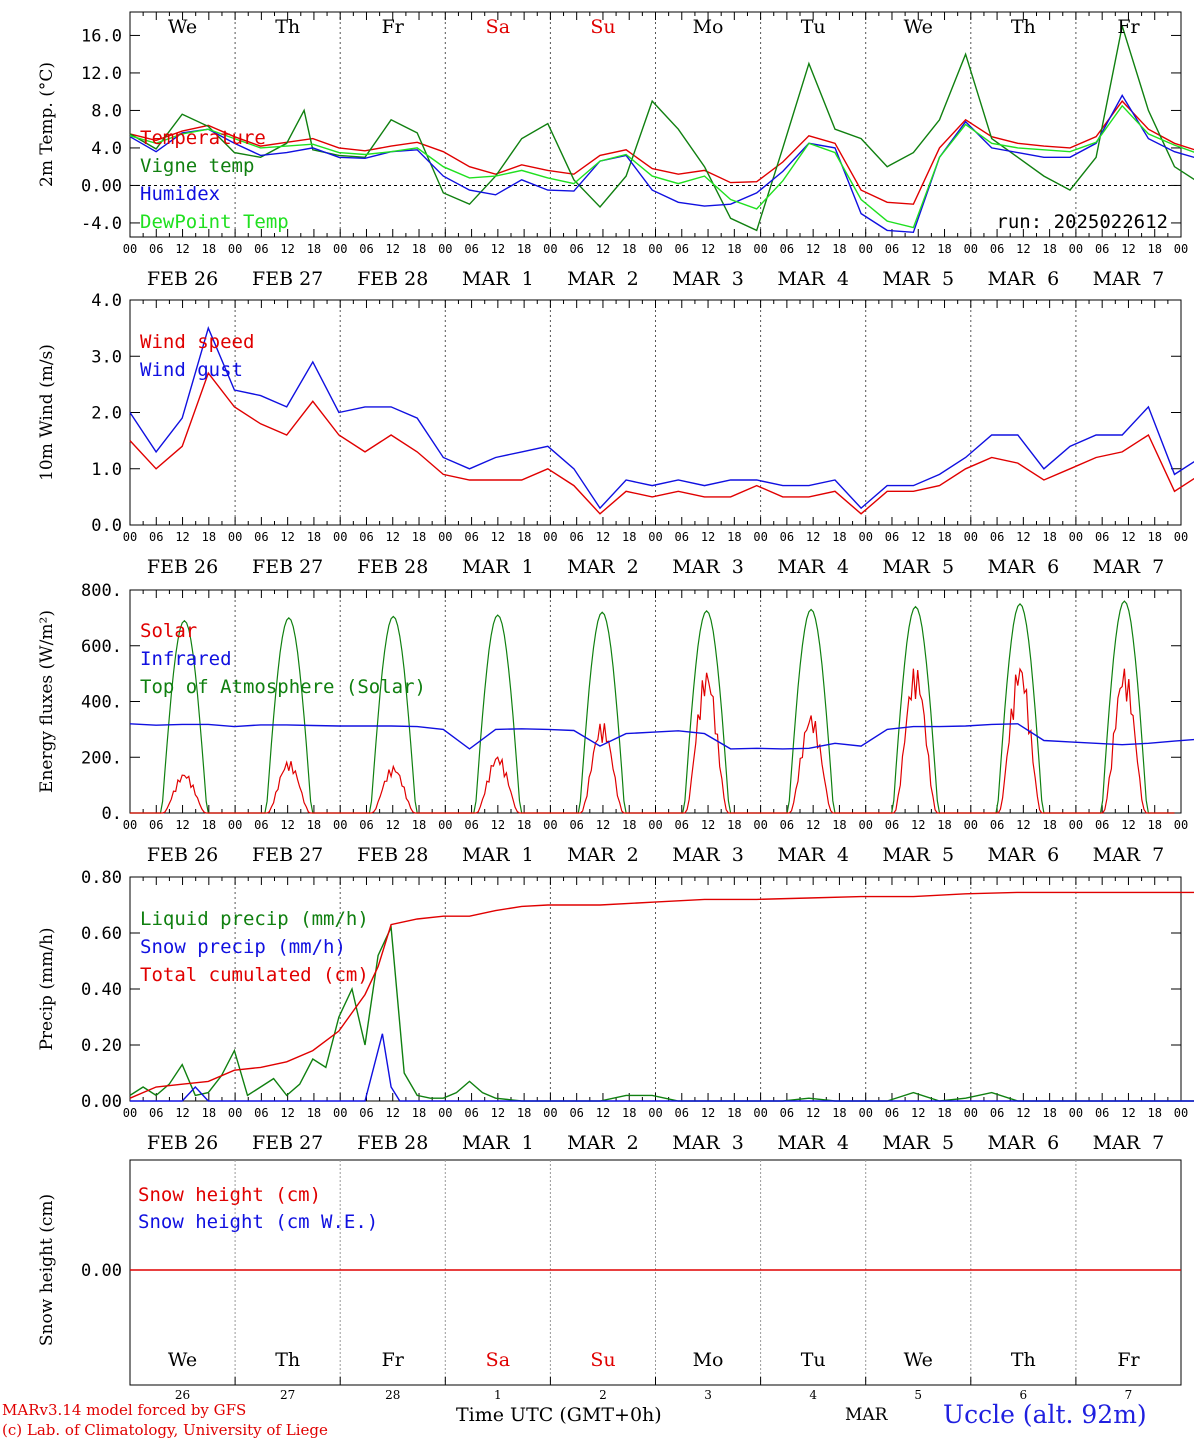  Describe the element at coordinates (661, 995) in the screenshot. I see `series-line-total-cumulated-cm-` at that location.